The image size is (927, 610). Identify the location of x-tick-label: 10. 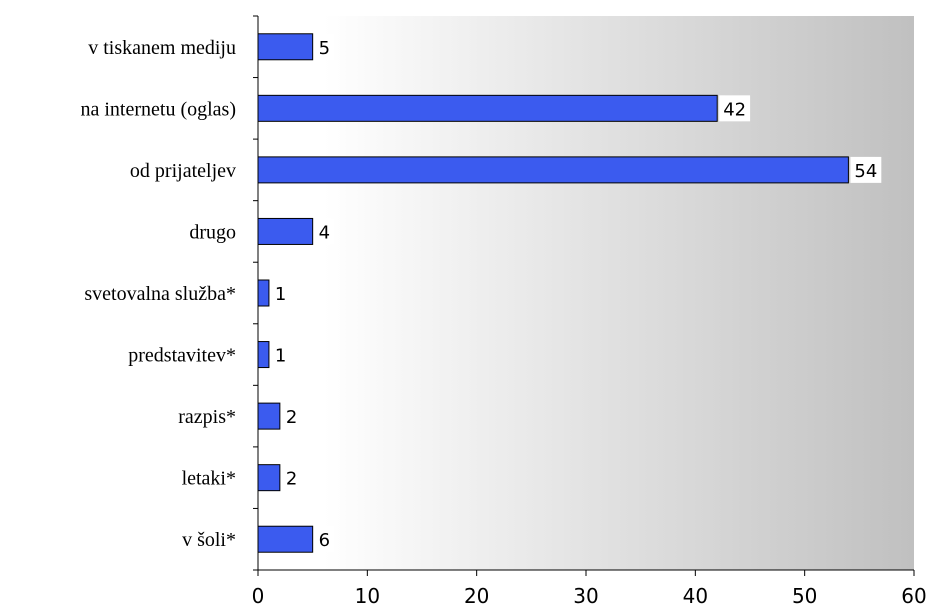
(367, 596).